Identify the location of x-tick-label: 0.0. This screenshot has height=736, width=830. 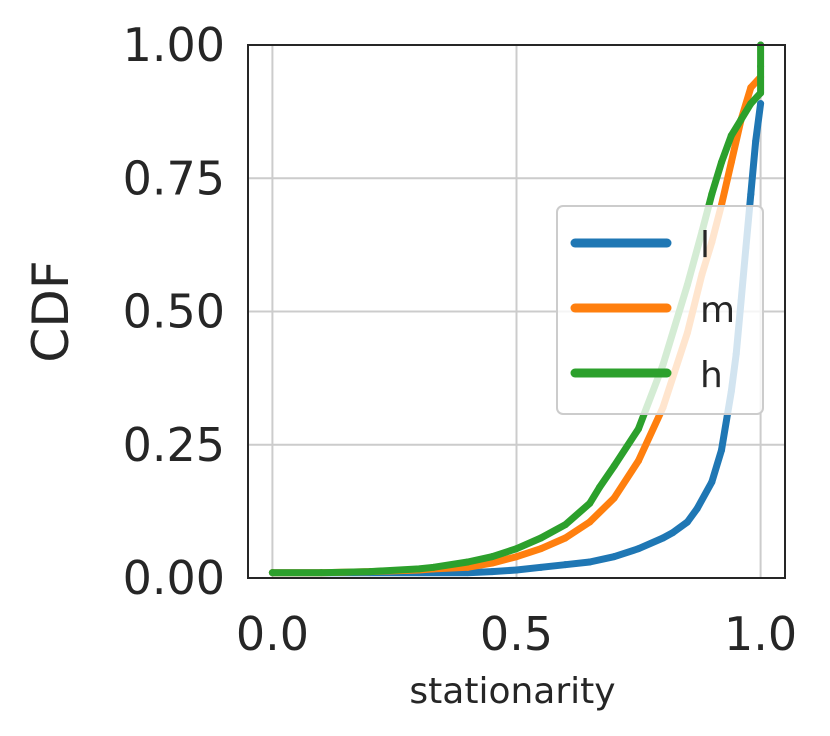
(272, 634).